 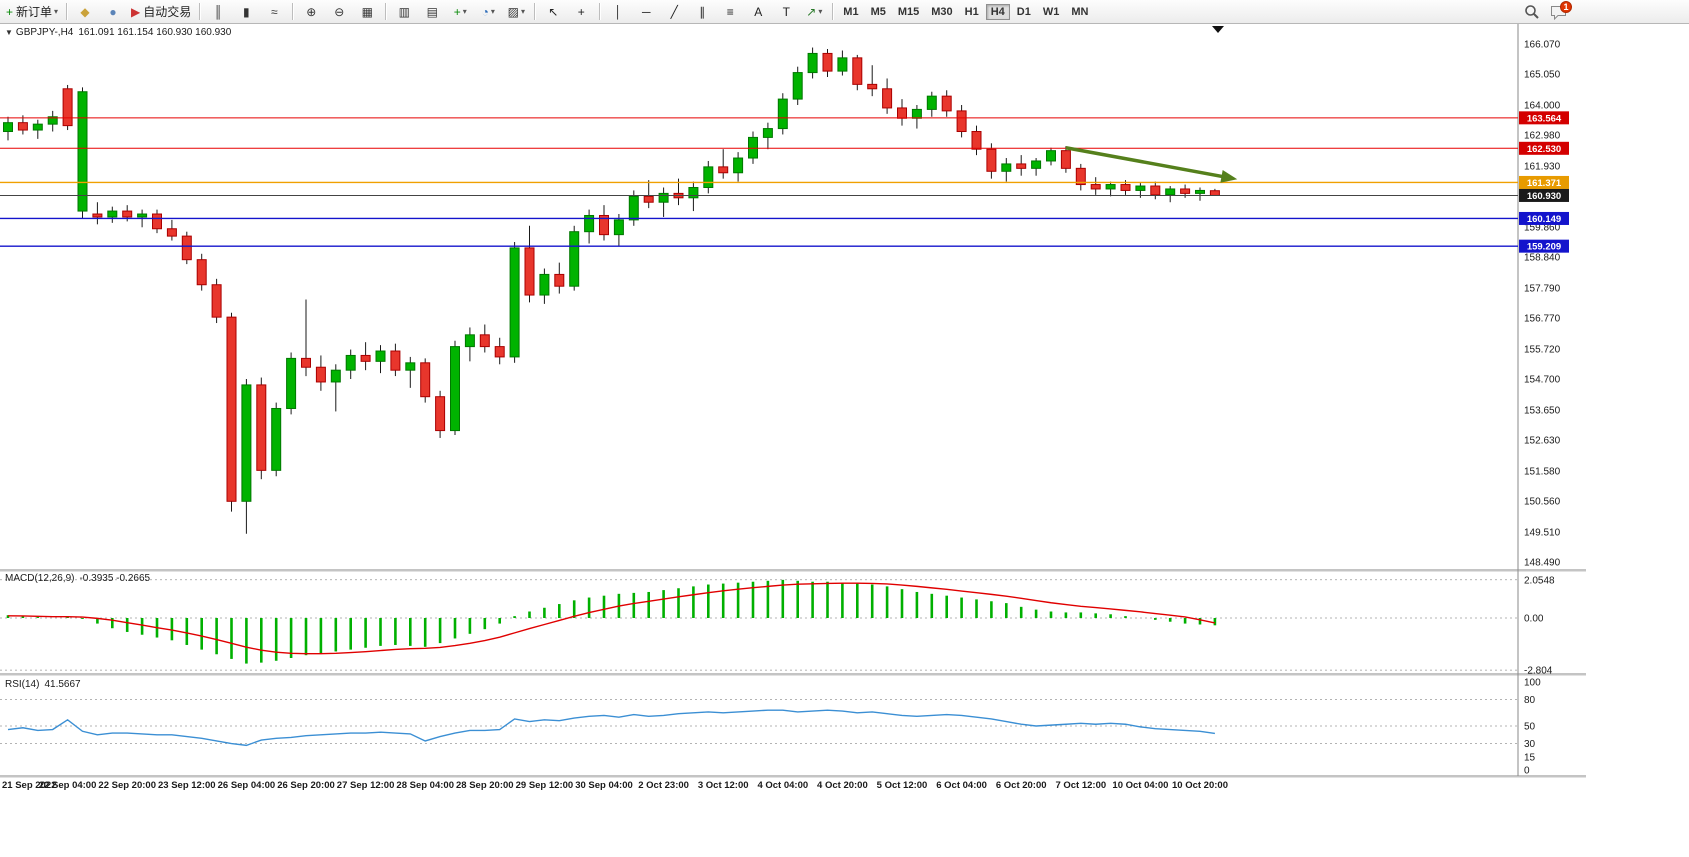 I want to click on equidistant-channel-button: ∥, so click(x=702, y=12).